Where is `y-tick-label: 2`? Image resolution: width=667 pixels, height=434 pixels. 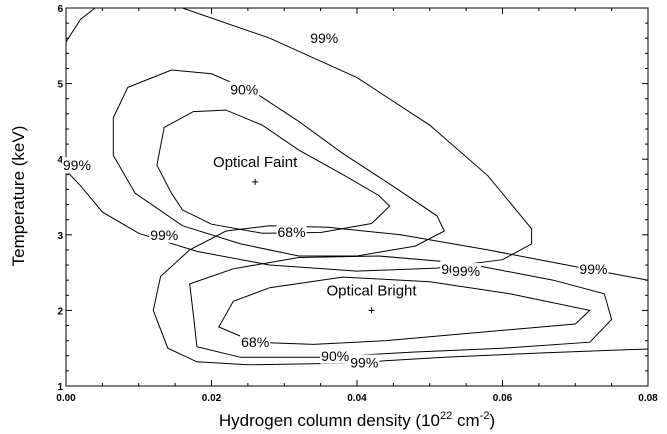 y-tick-label: 2 is located at coordinates (60, 311).